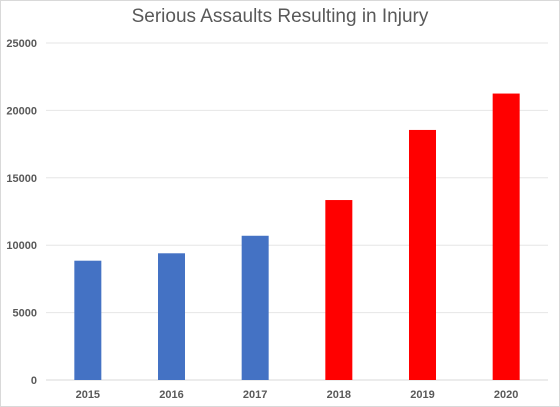  I want to click on y-tick-label: 20000, so click(21, 111).